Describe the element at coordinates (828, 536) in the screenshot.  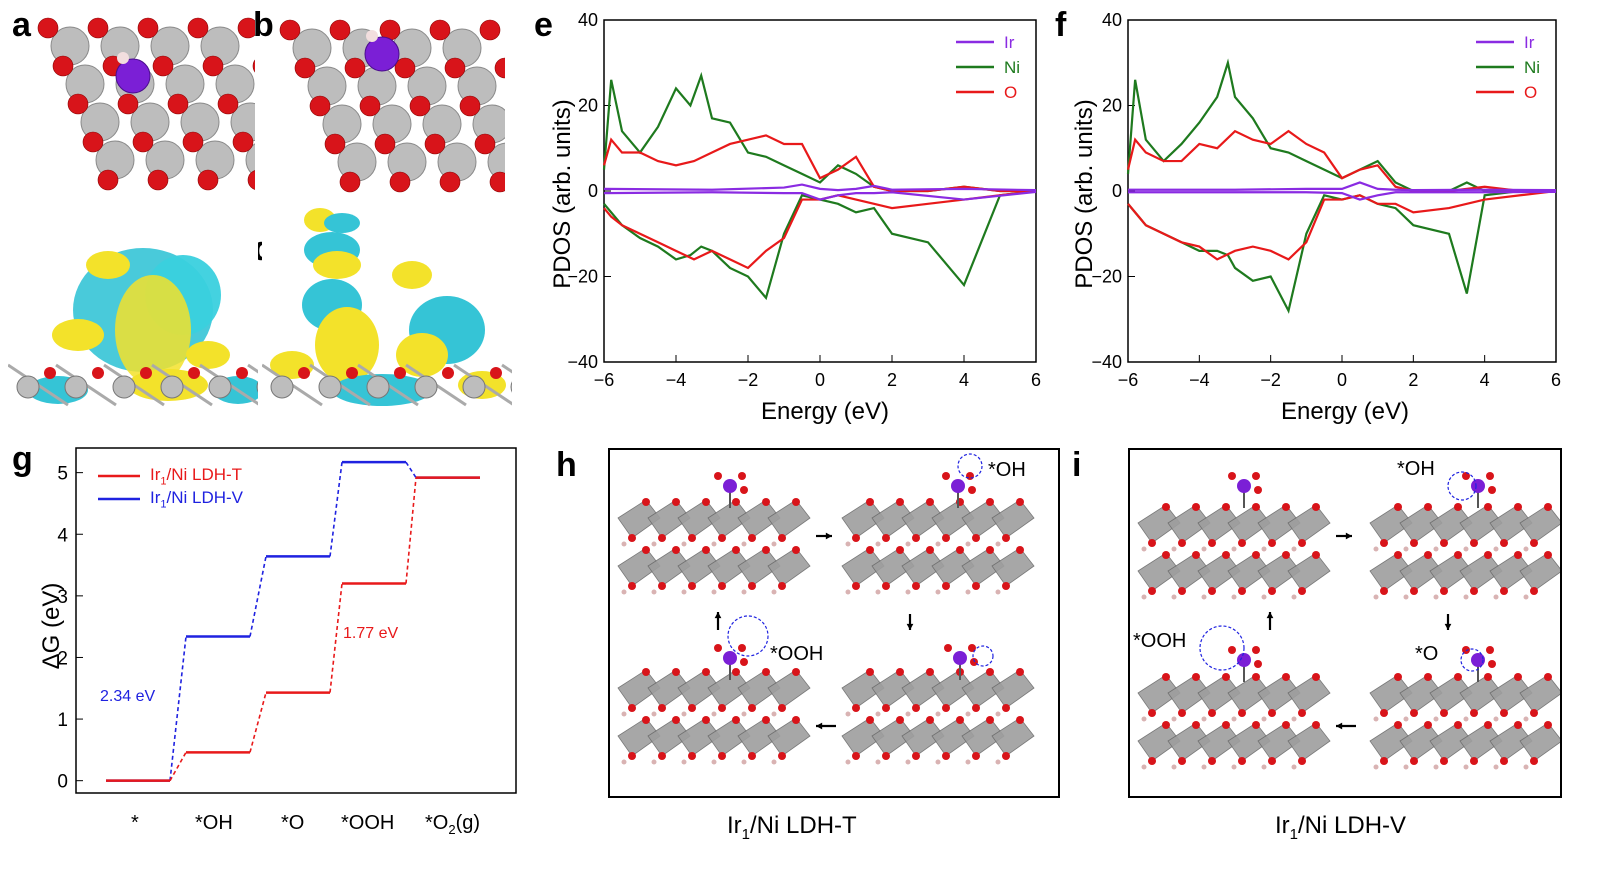
I see `arrow-head` at that location.